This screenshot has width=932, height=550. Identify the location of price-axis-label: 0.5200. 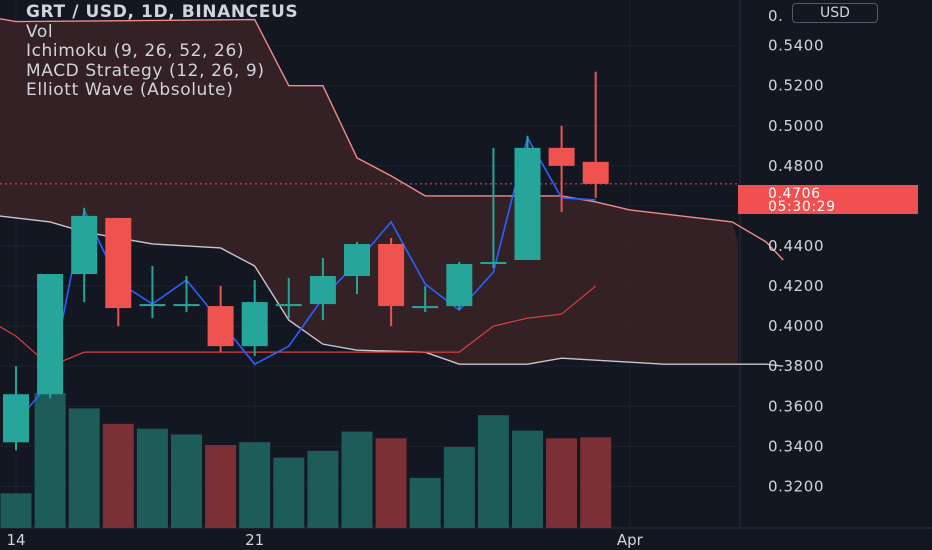
(796, 86).